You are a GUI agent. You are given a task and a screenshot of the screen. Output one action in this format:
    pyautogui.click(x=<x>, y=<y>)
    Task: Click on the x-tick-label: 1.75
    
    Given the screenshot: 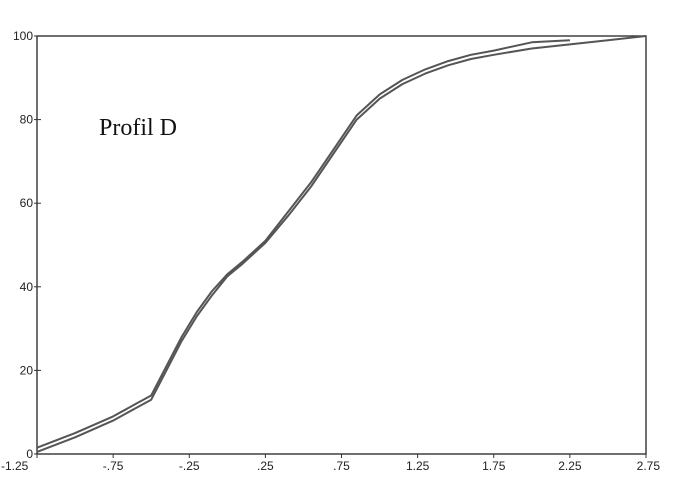 What is the action you would take?
    pyautogui.click(x=494, y=466)
    